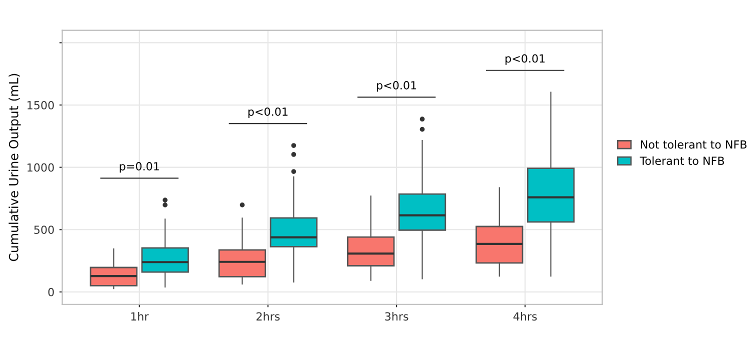  I want to click on x-tick-label: 3hrs, so click(396, 316).